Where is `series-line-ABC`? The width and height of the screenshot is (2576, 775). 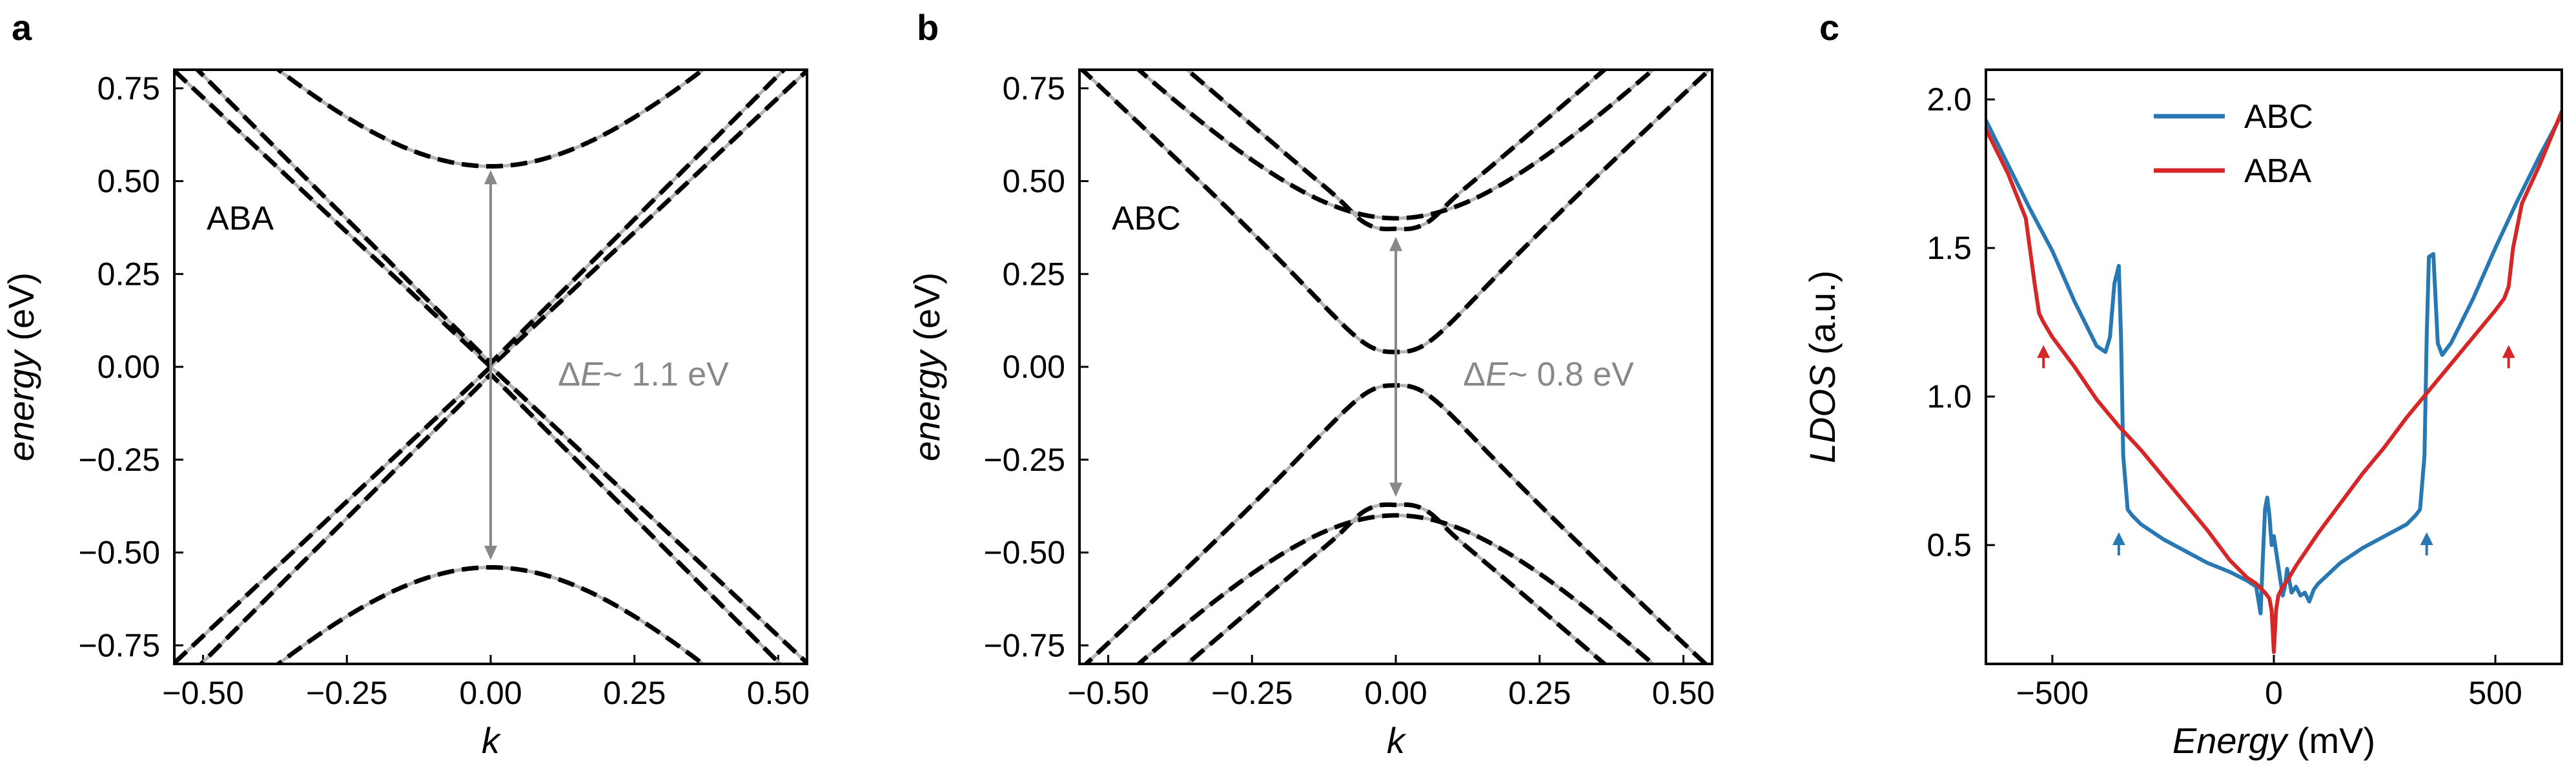
series-line-ABC is located at coordinates (2274, 364).